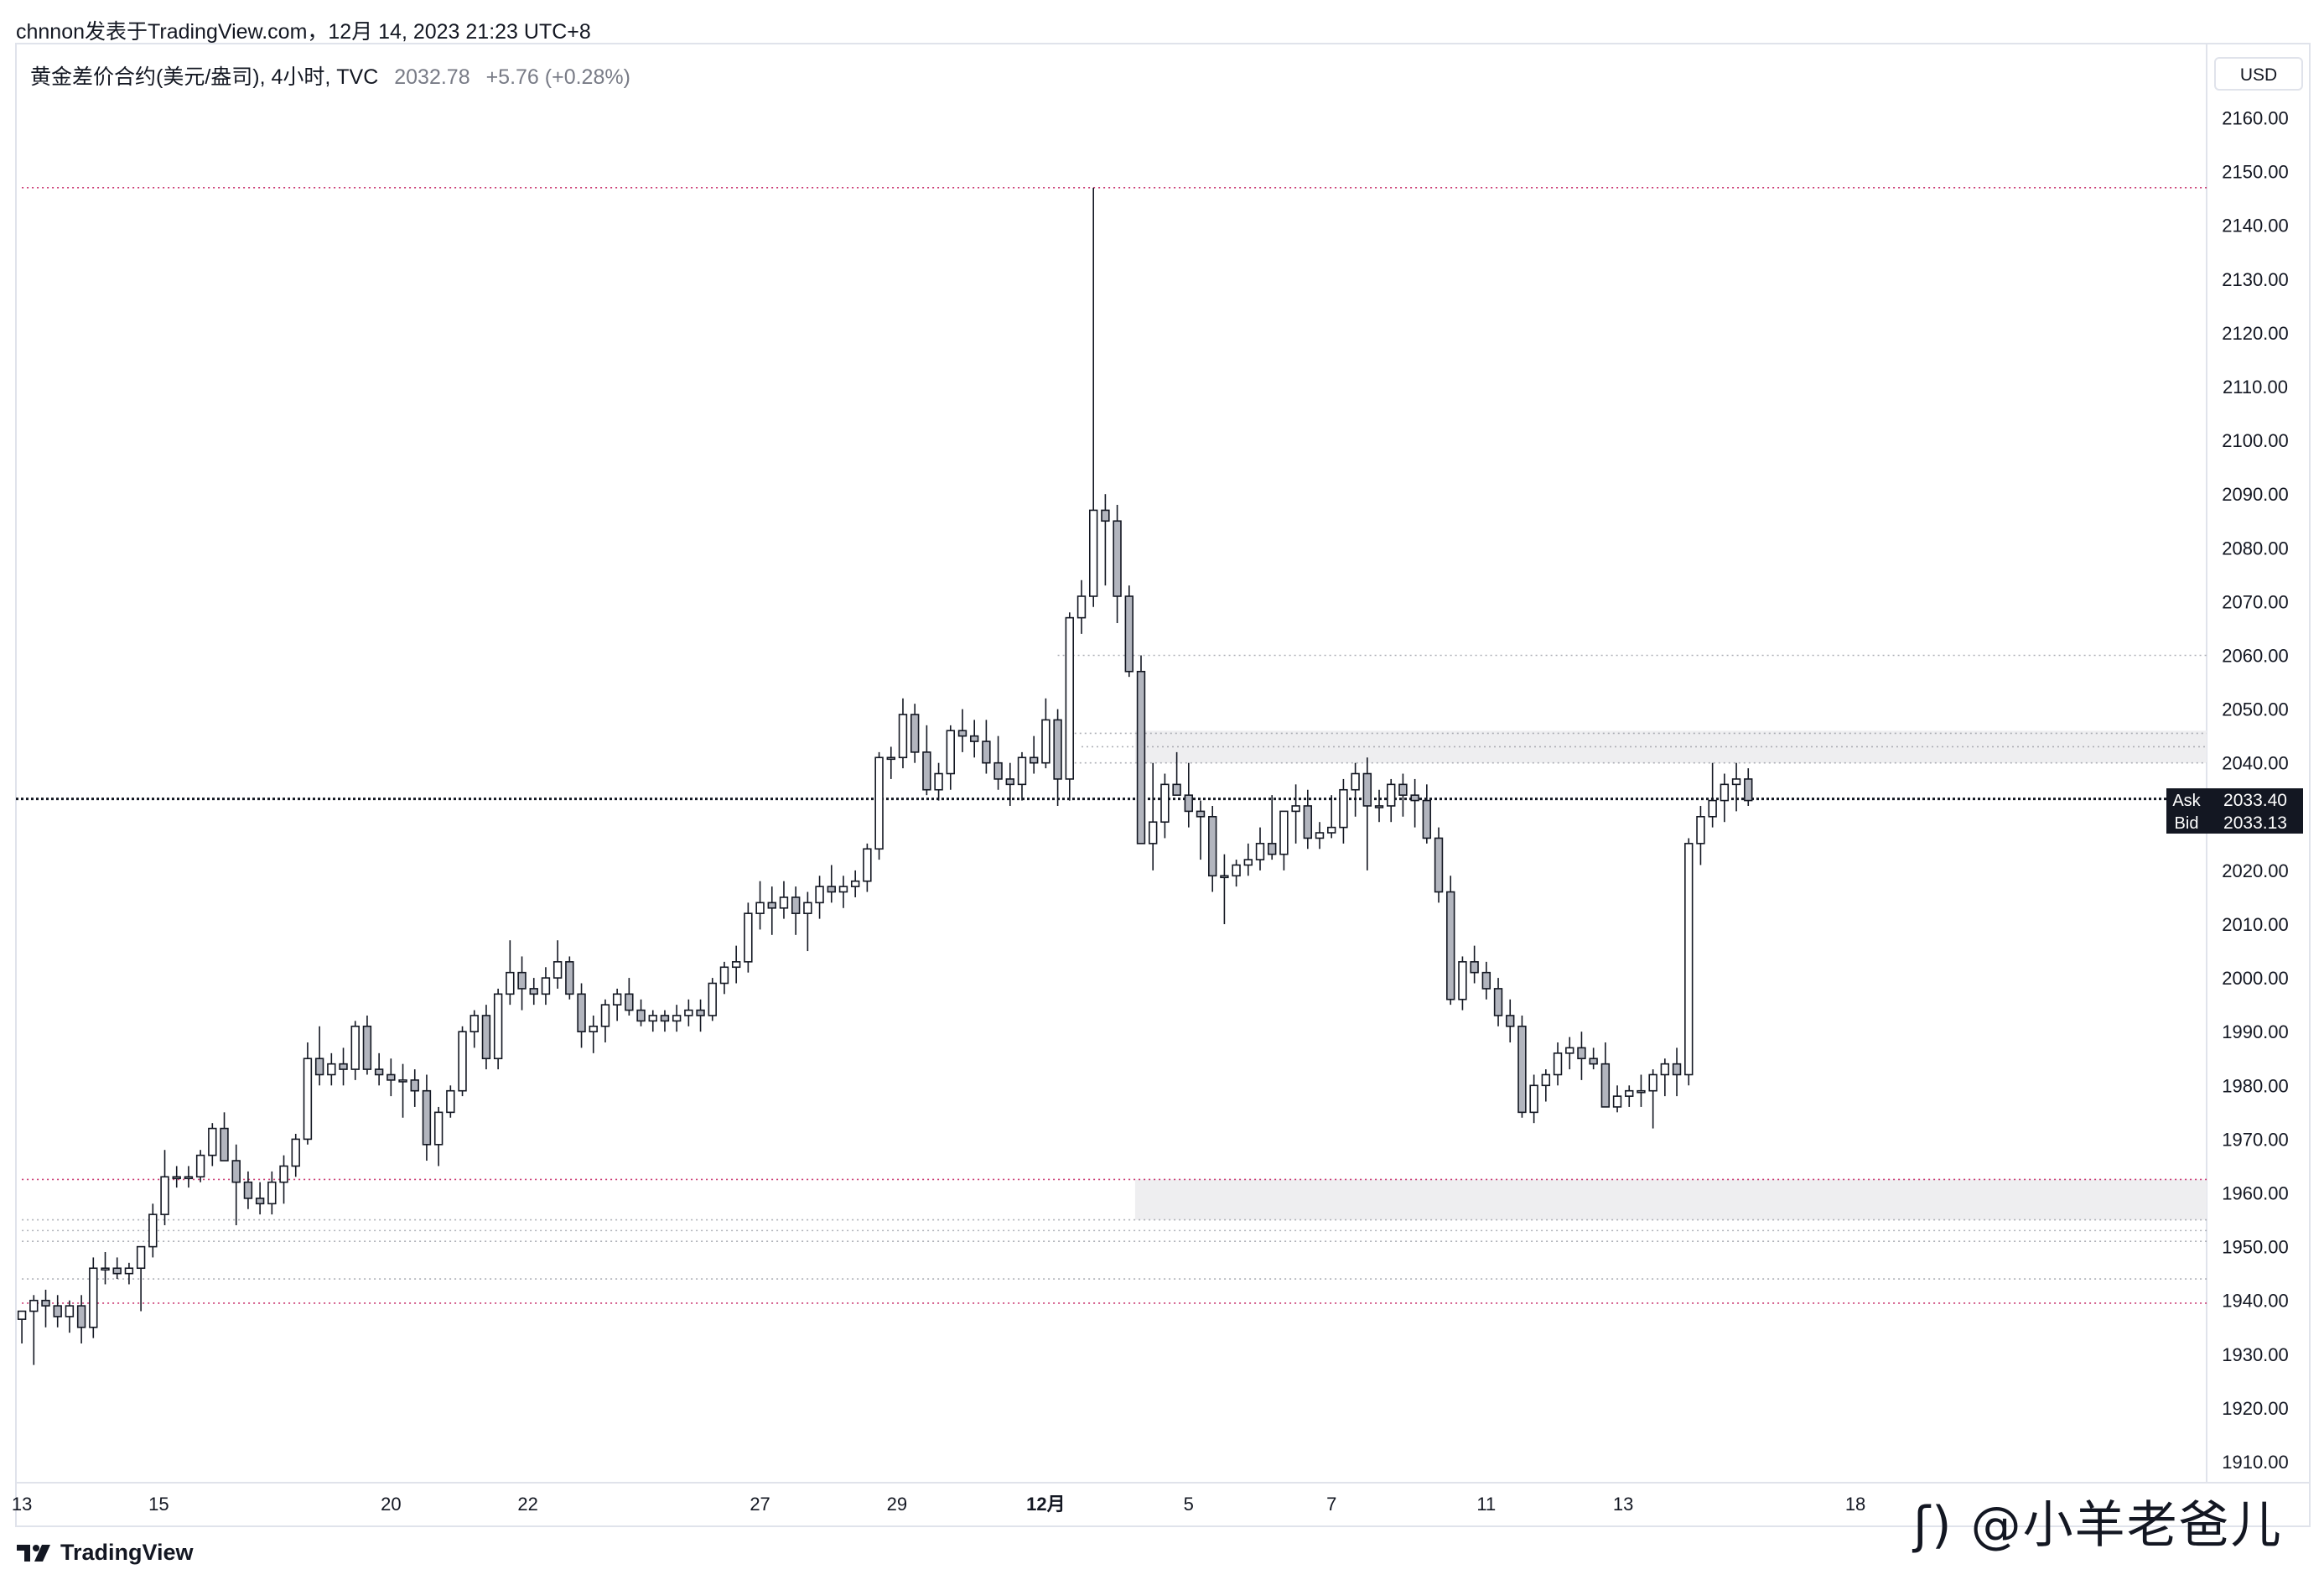  What do you see at coordinates (2255, 1408) in the screenshot?
I see `y-tick-label: 1920.00` at bounding box center [2255, 1408].